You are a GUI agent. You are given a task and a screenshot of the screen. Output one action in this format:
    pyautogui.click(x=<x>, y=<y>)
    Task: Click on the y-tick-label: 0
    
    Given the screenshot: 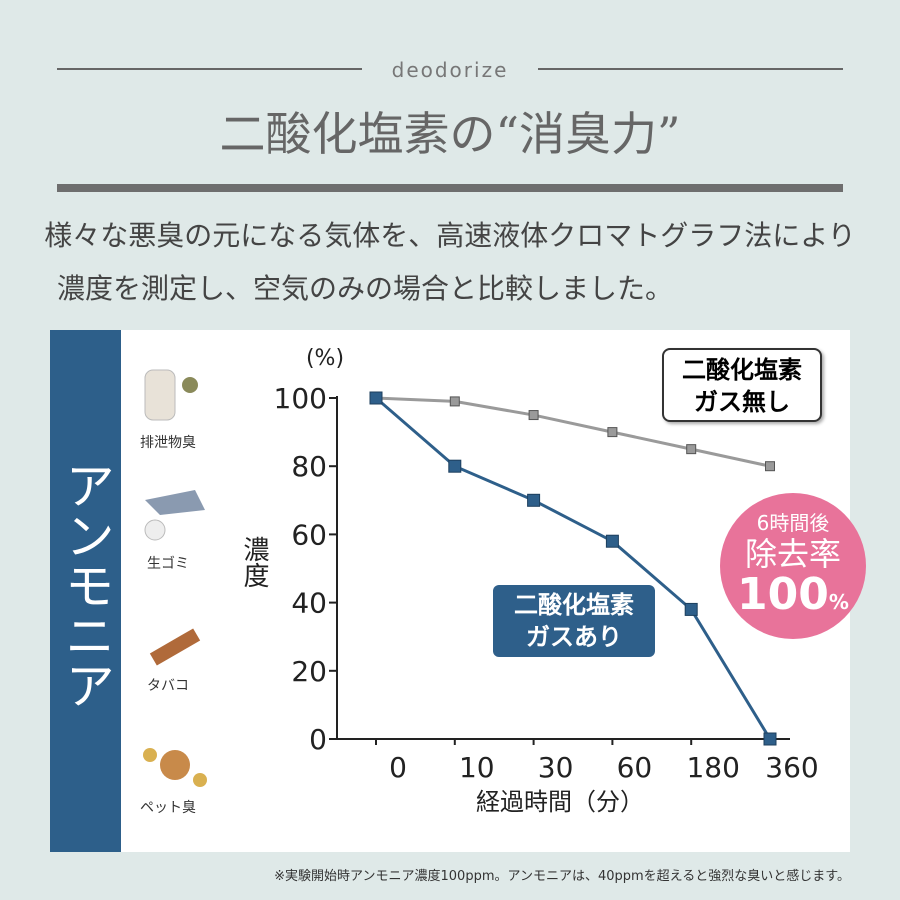 What is the action you would take?
    pyautogui.click(x=318, y=739)
    